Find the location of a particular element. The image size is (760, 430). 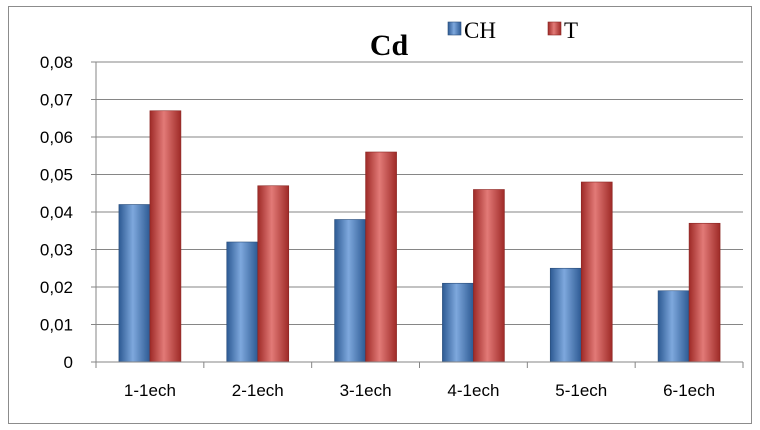

y-tick-label: 0,07 is located at coordinates (56, 100).